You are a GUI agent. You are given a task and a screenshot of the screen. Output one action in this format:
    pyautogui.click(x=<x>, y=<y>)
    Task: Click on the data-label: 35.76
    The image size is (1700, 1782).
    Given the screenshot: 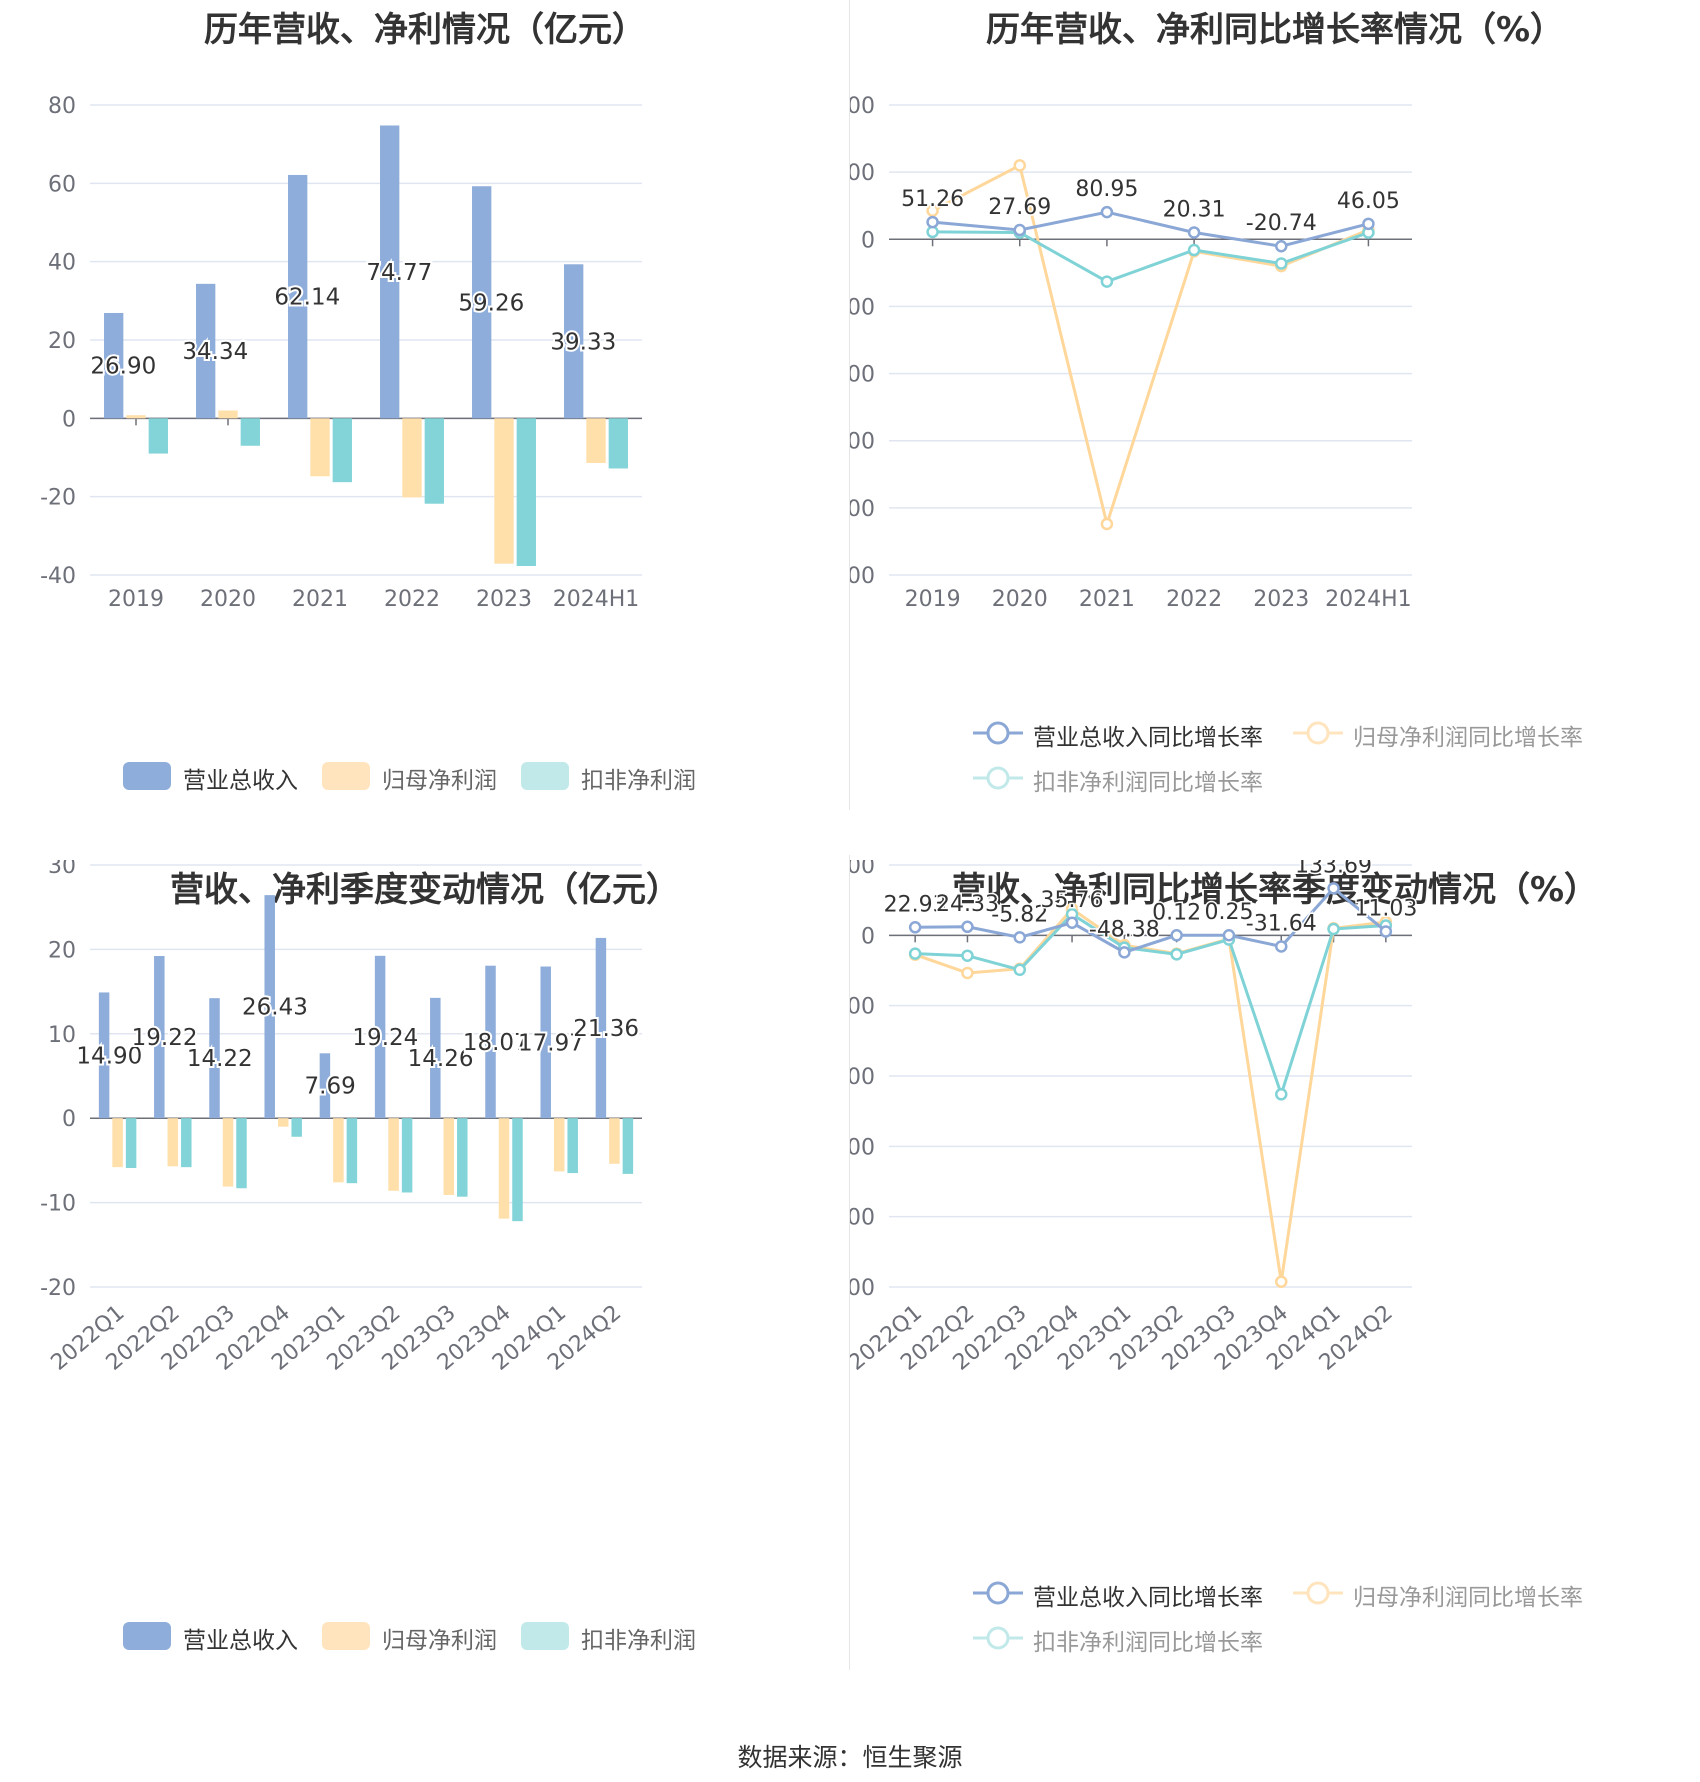 What is the action you would take?
    pyautogui.click(x=1072, y=900)
    